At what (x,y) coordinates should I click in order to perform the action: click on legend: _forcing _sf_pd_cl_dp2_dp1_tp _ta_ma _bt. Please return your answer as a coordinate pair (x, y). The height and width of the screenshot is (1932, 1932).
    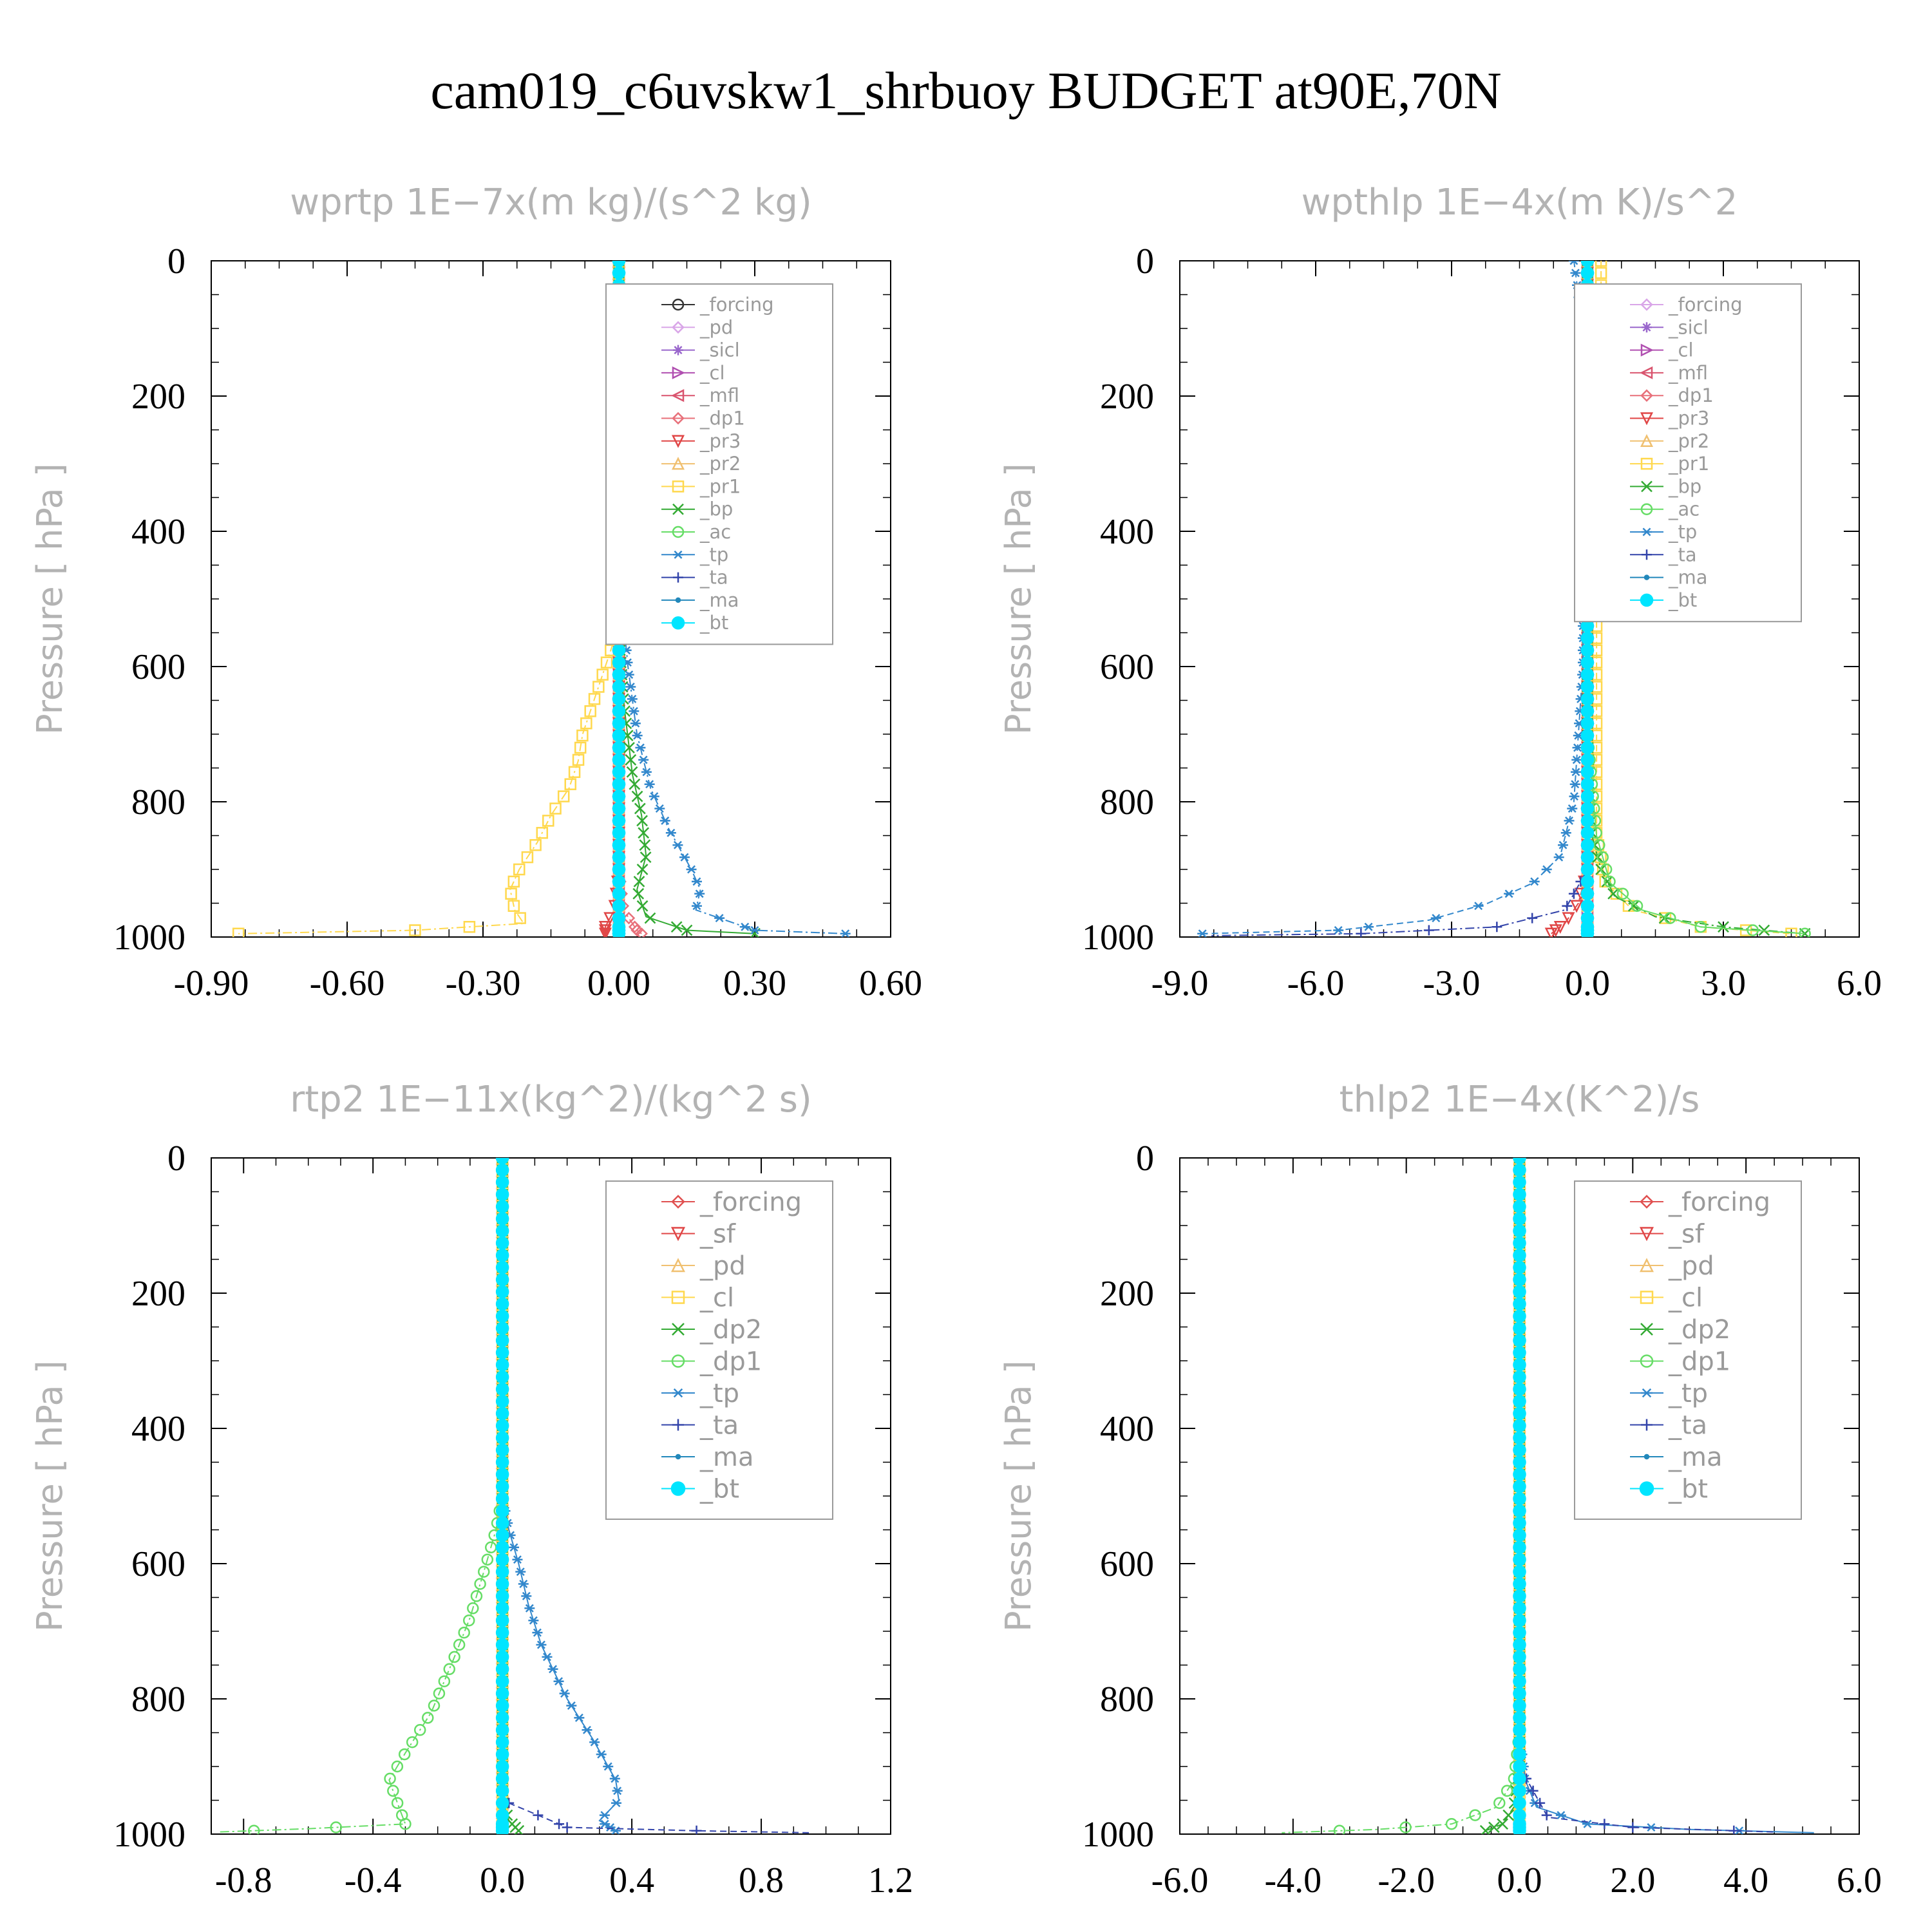
    Looking at the image, I should click on (1688, 1350).